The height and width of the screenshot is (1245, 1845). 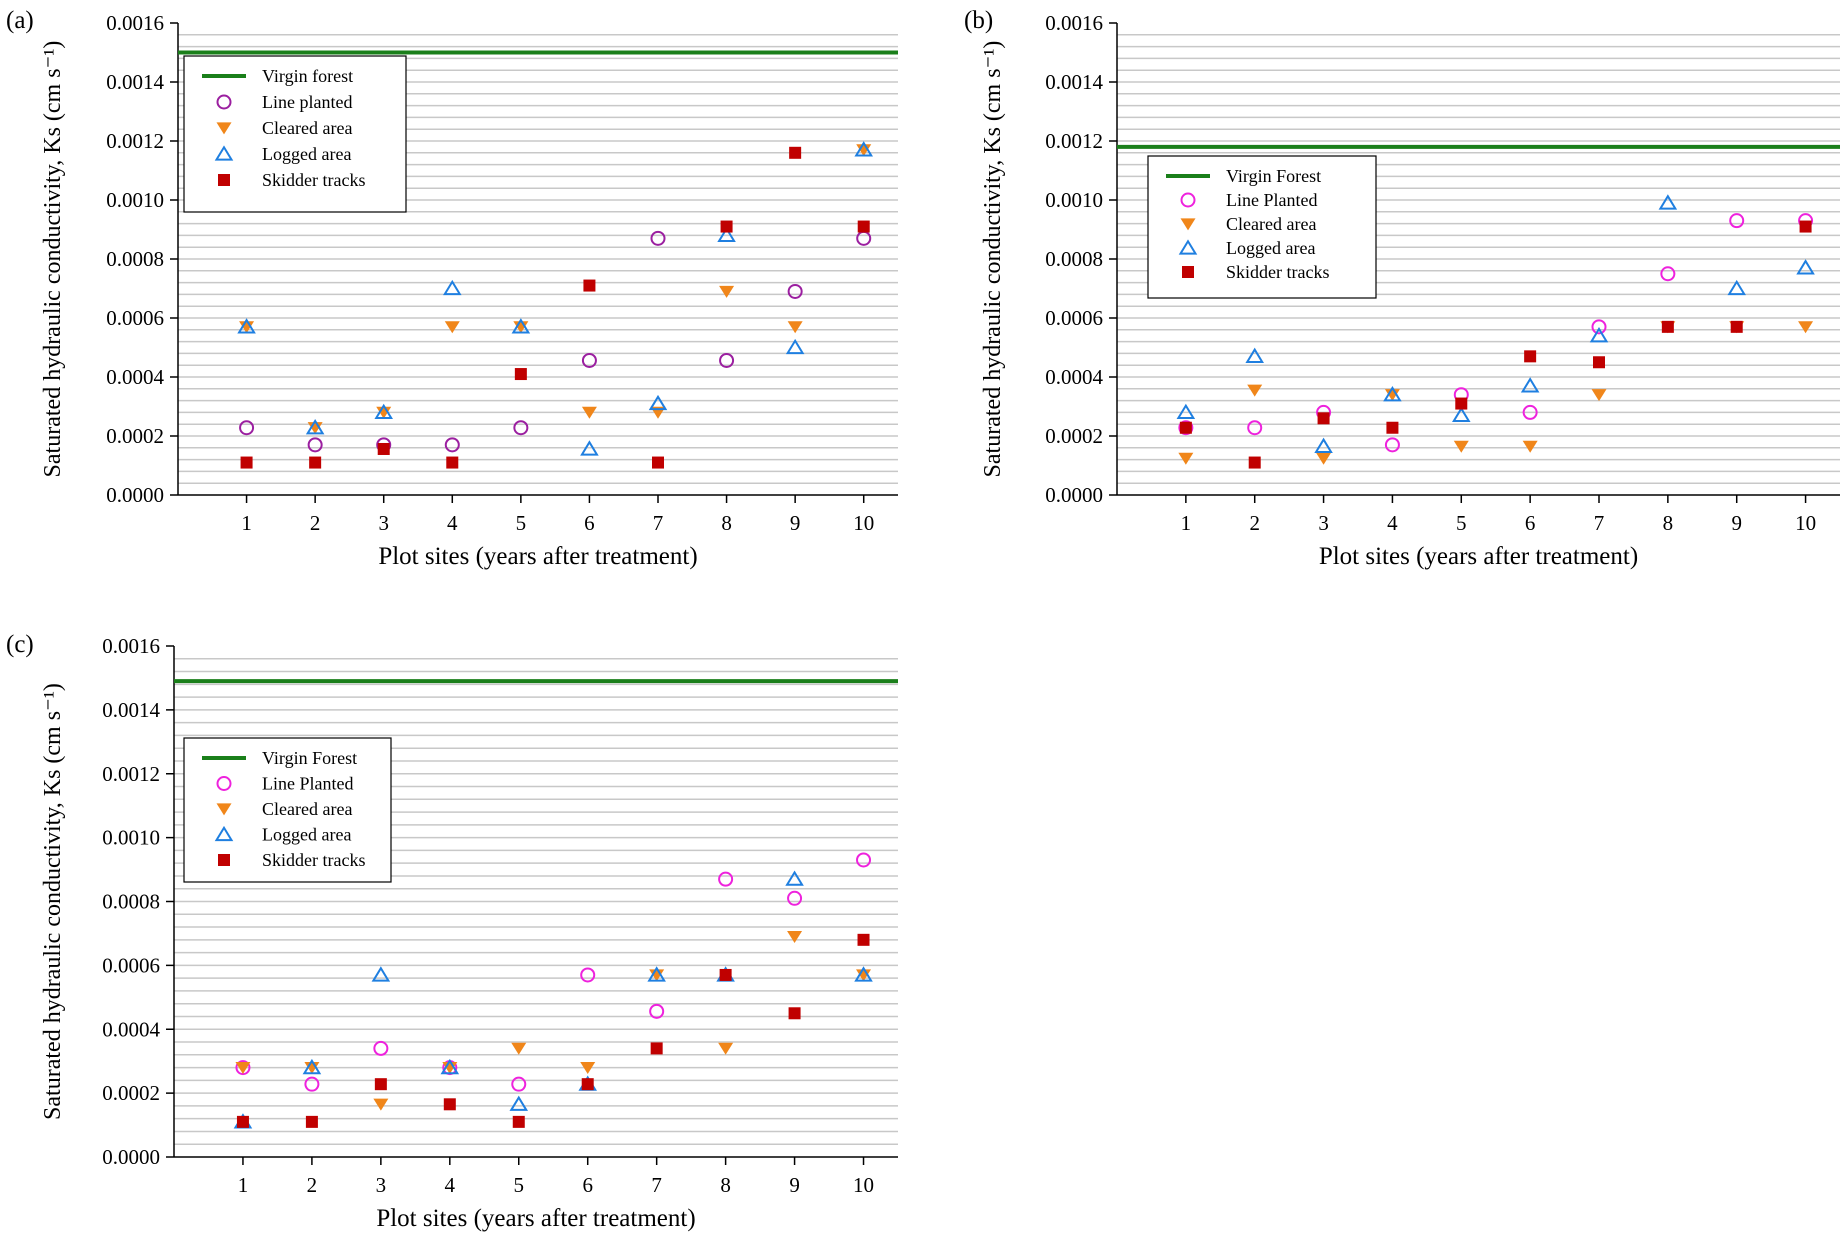 What do you see at coordinates (306, 154) in the screenshot?
I see `legend-label: Logged area` at bounding box center [306, 154].